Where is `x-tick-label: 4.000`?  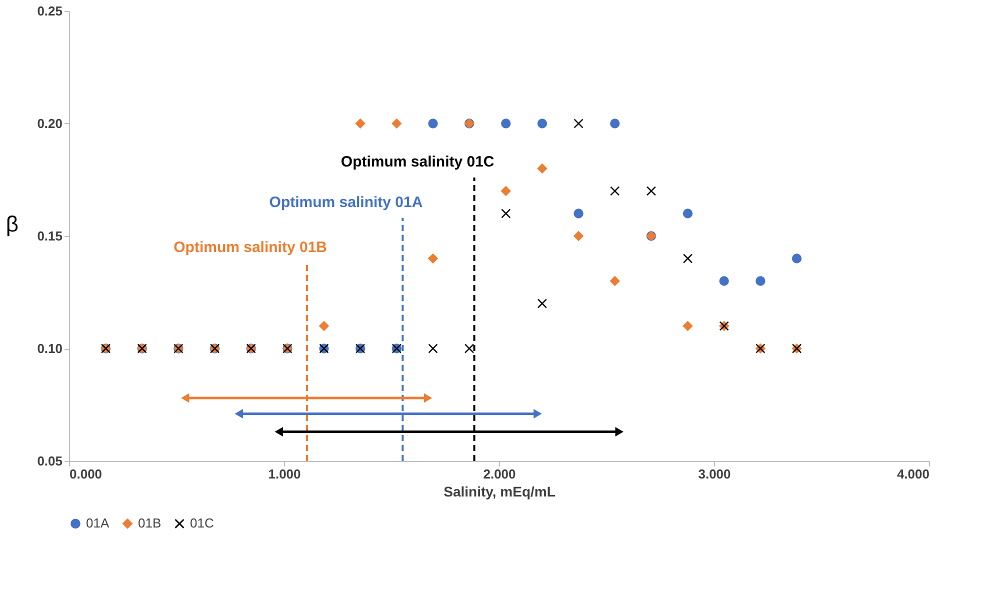 x-tick-label: 4.000 is located at coordinates (913, 474).